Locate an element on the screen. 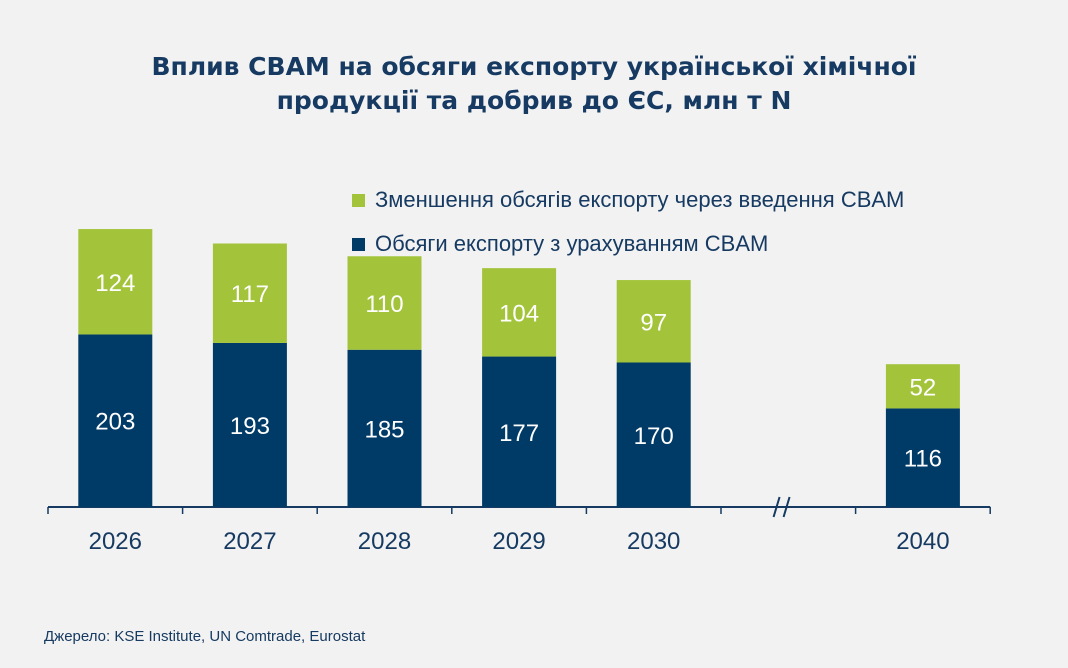  data-label: 170 is located at coordinates (654, 436).